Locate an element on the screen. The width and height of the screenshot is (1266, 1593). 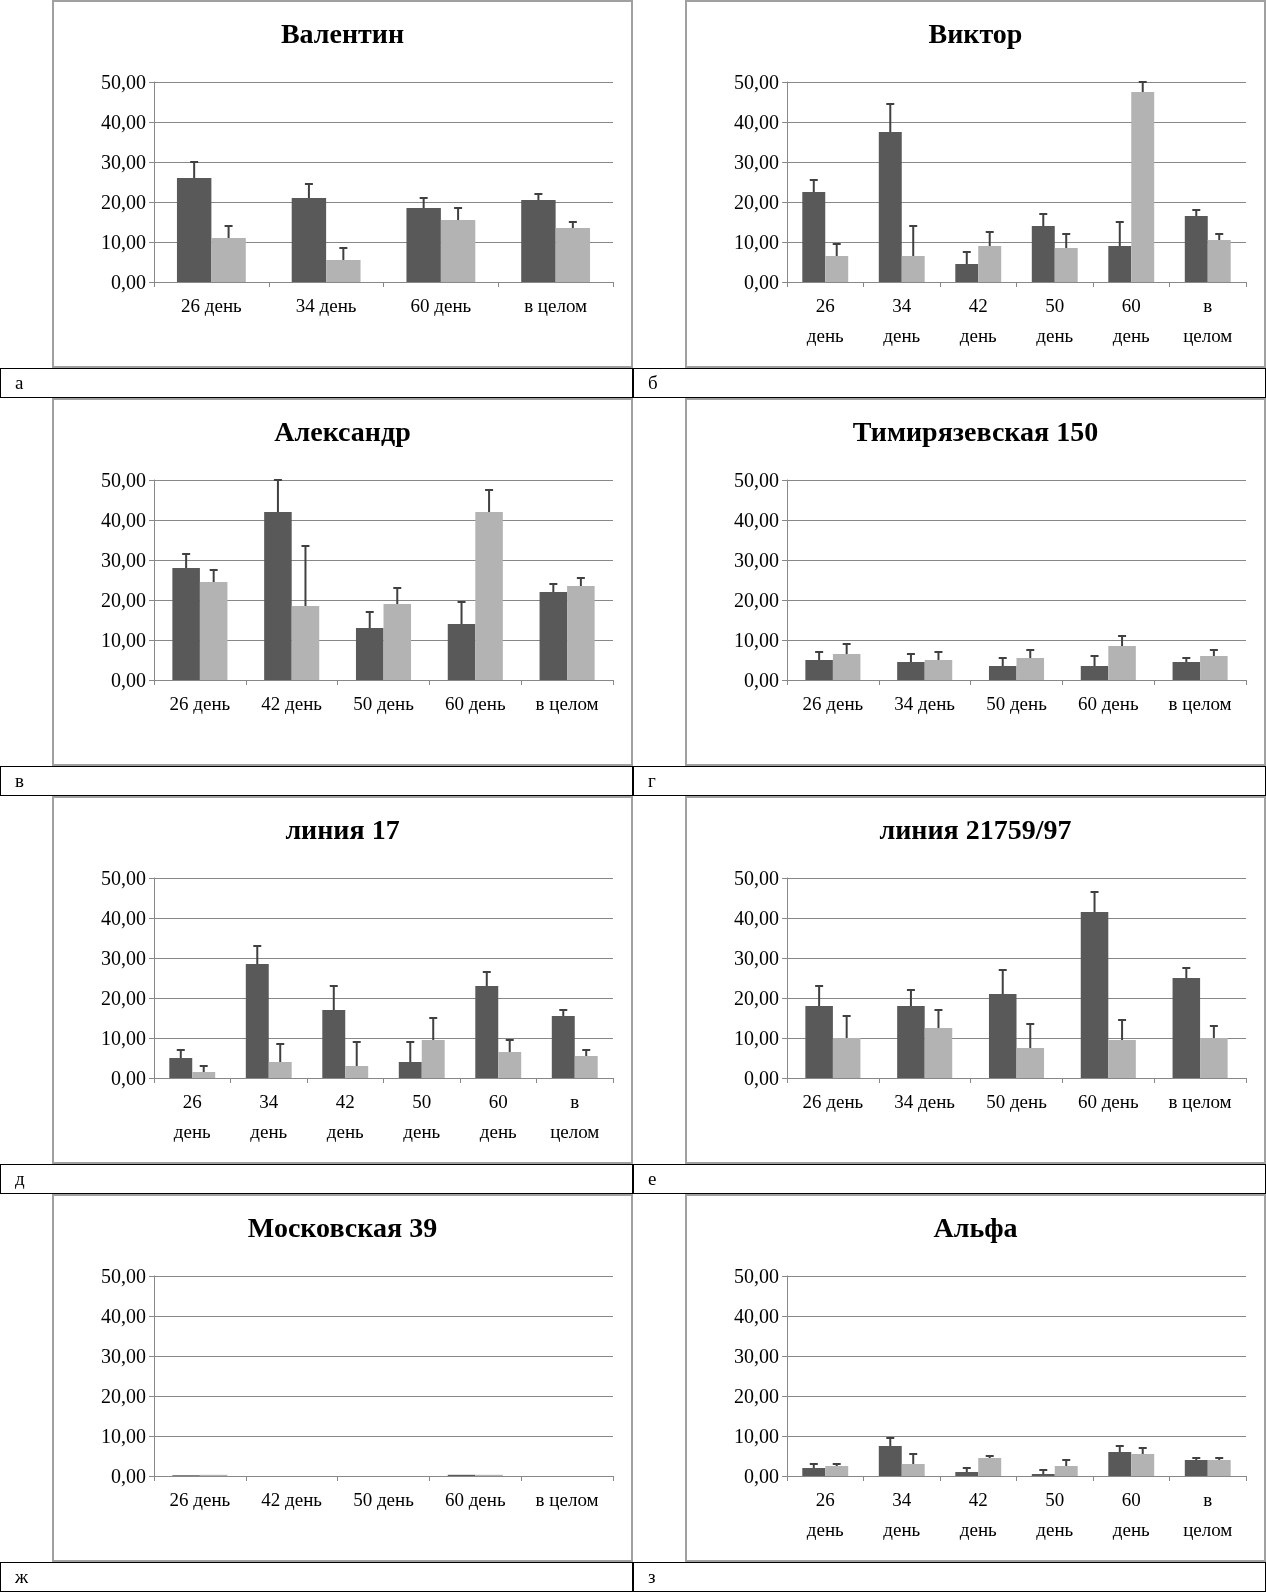
text: е is located at coordinates (949, 1179).